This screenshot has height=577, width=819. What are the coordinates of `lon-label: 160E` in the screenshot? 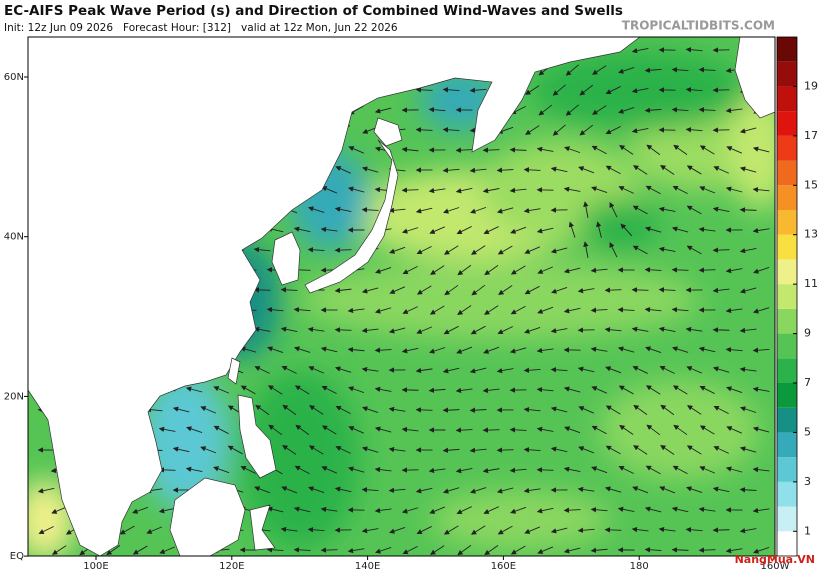 It's located at (503, 566).